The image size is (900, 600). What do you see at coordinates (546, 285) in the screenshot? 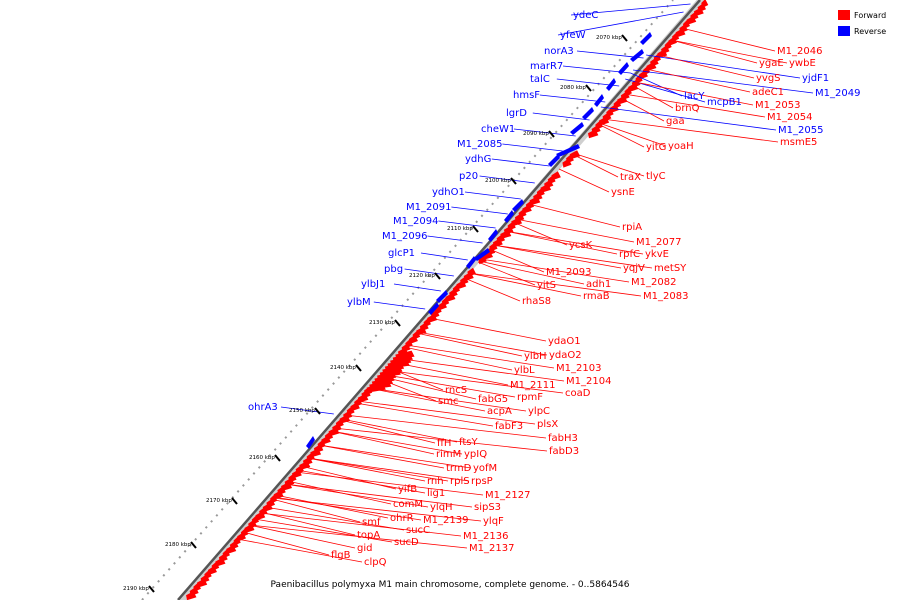
I see `gene-label-yits: yitS` at bounding box center [546, 285].